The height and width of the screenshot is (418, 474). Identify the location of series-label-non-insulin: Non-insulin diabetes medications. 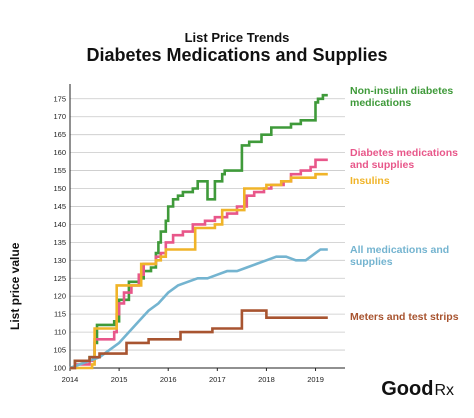
(402, 97).